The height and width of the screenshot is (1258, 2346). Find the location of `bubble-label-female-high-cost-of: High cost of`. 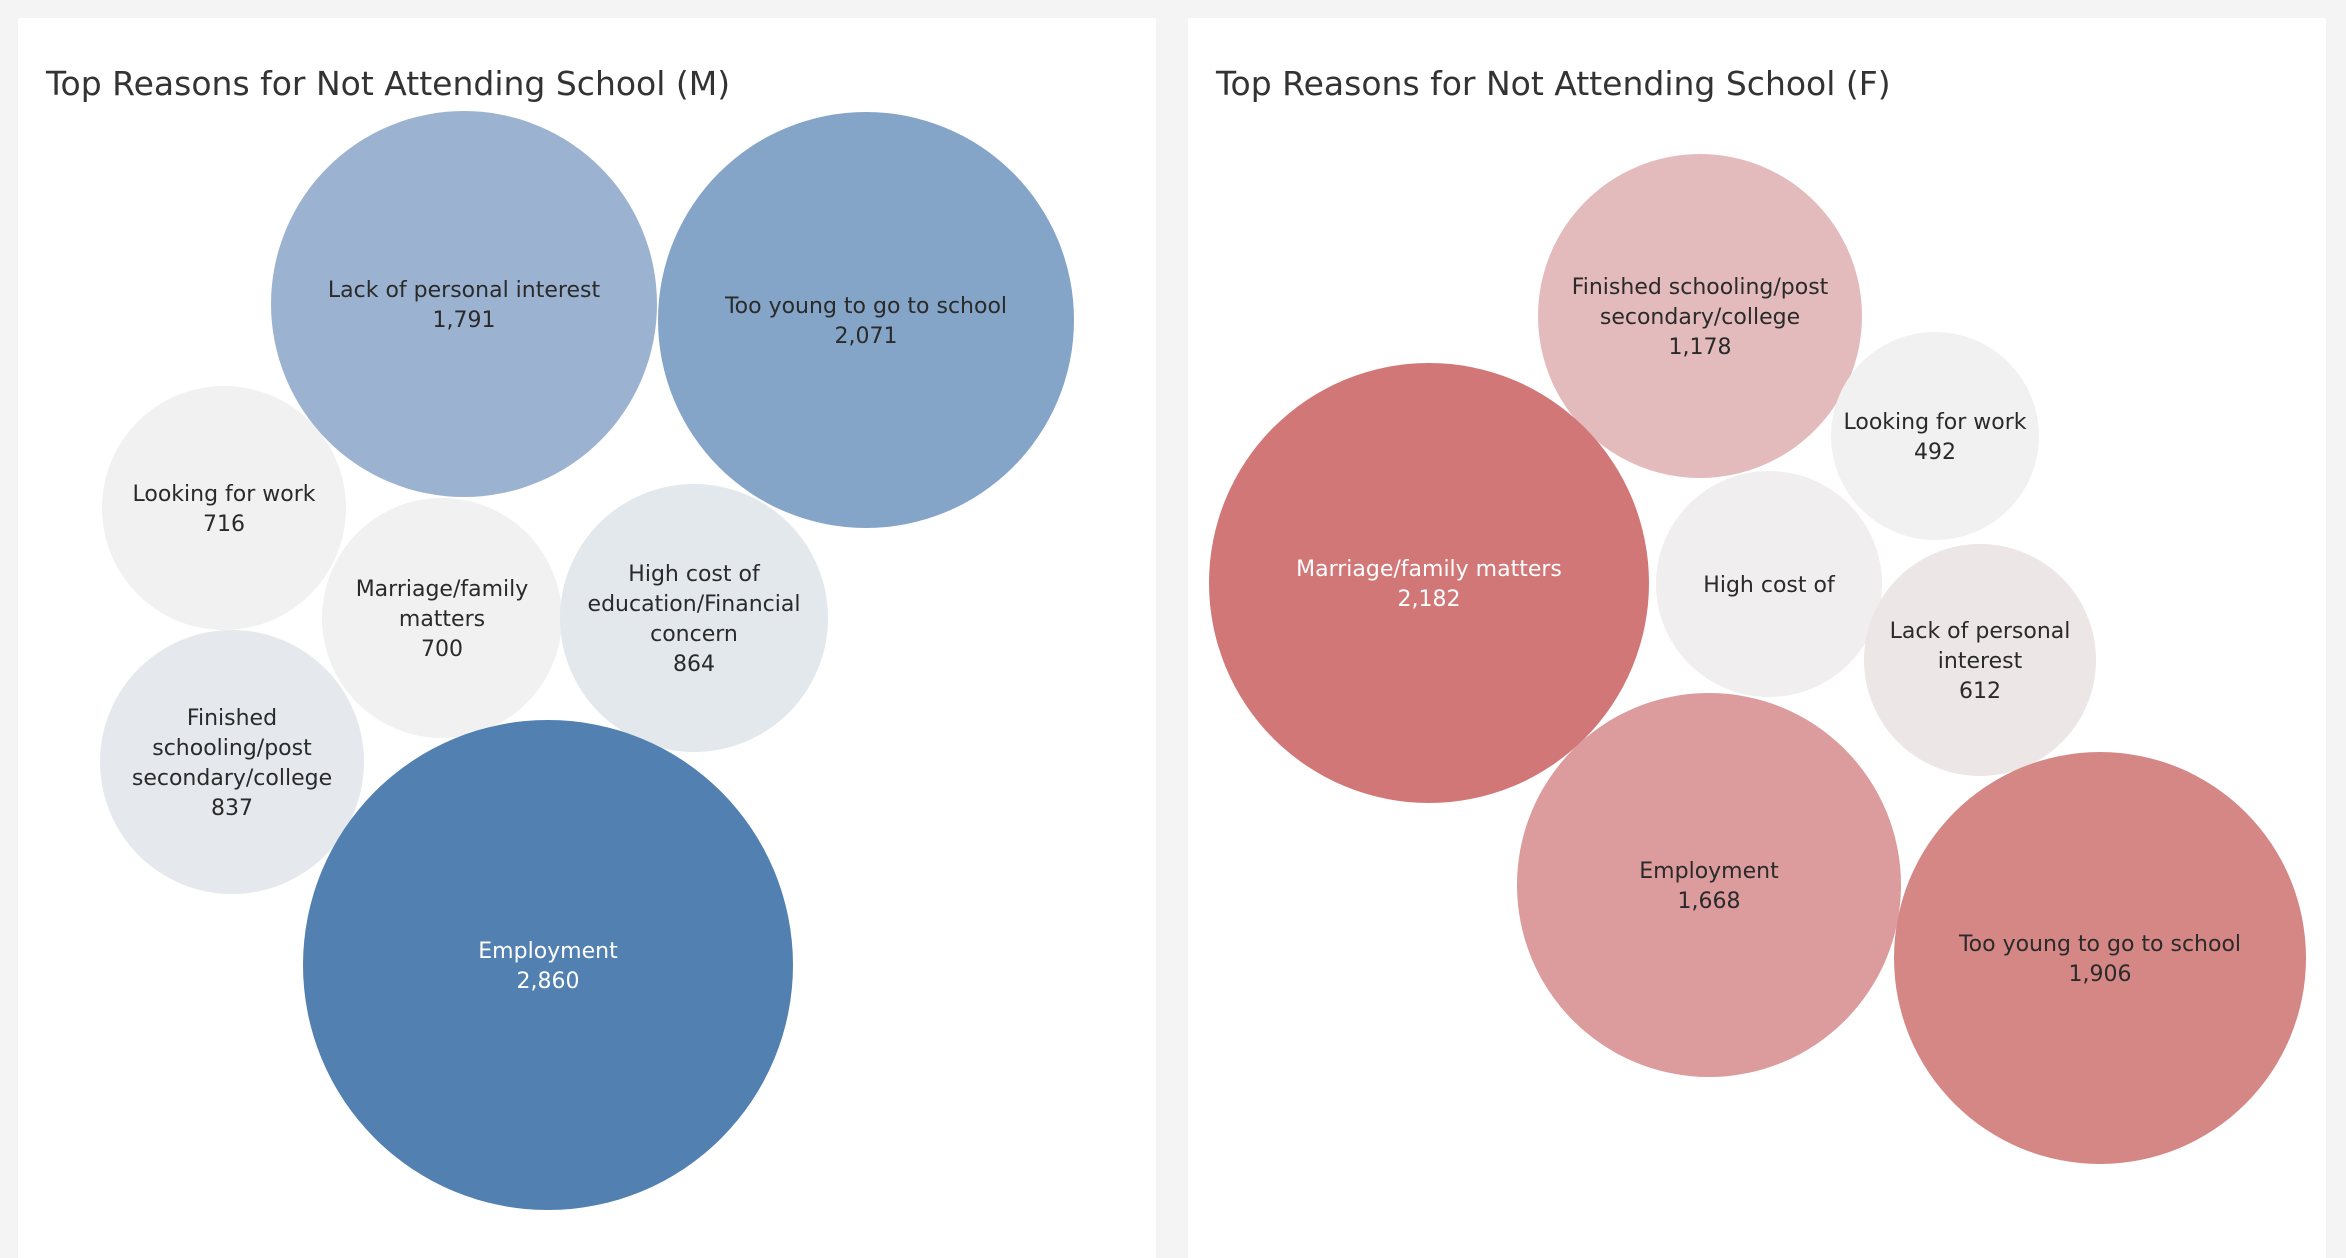

bubble-label-female-high-cost-of: High cost of is located at coordinates (1769, 585).